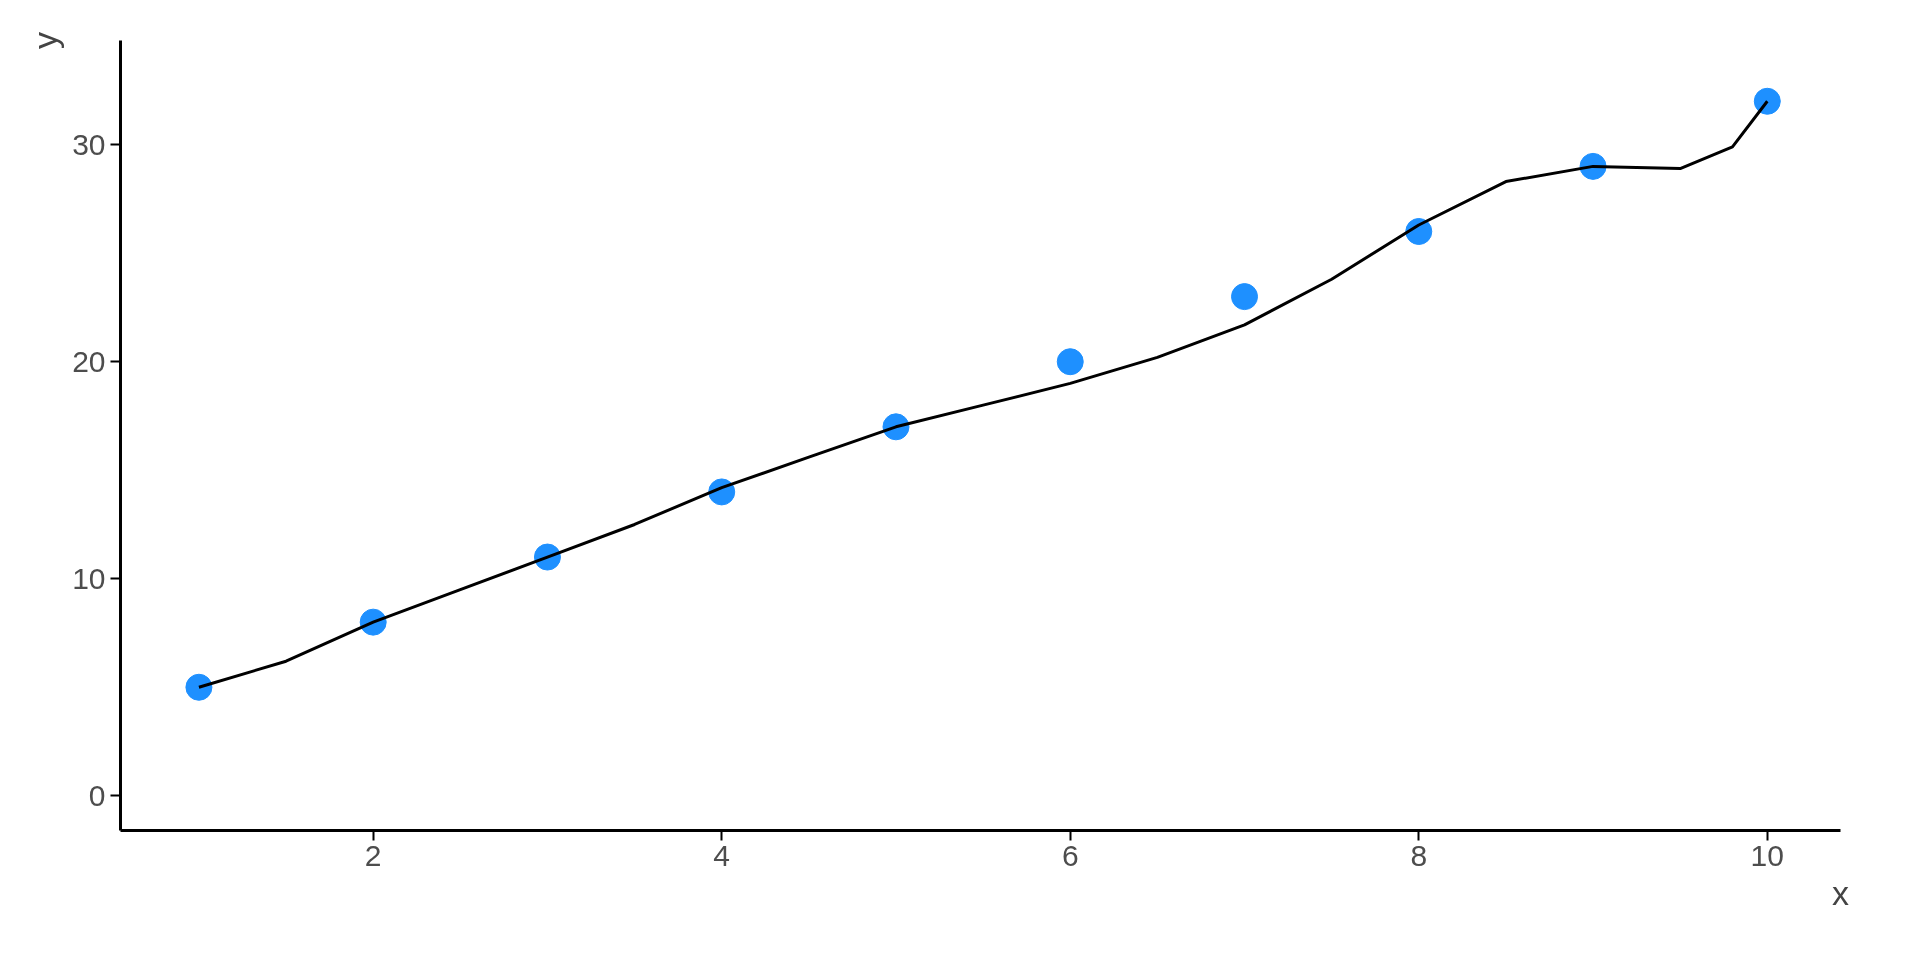 Image resolution: width=1920 pixels, height=960 pixels. What do you see at coordinates (722, 855) in the screenshot?
I see `x-tick-label: 4` at bounding box center [722, 855].